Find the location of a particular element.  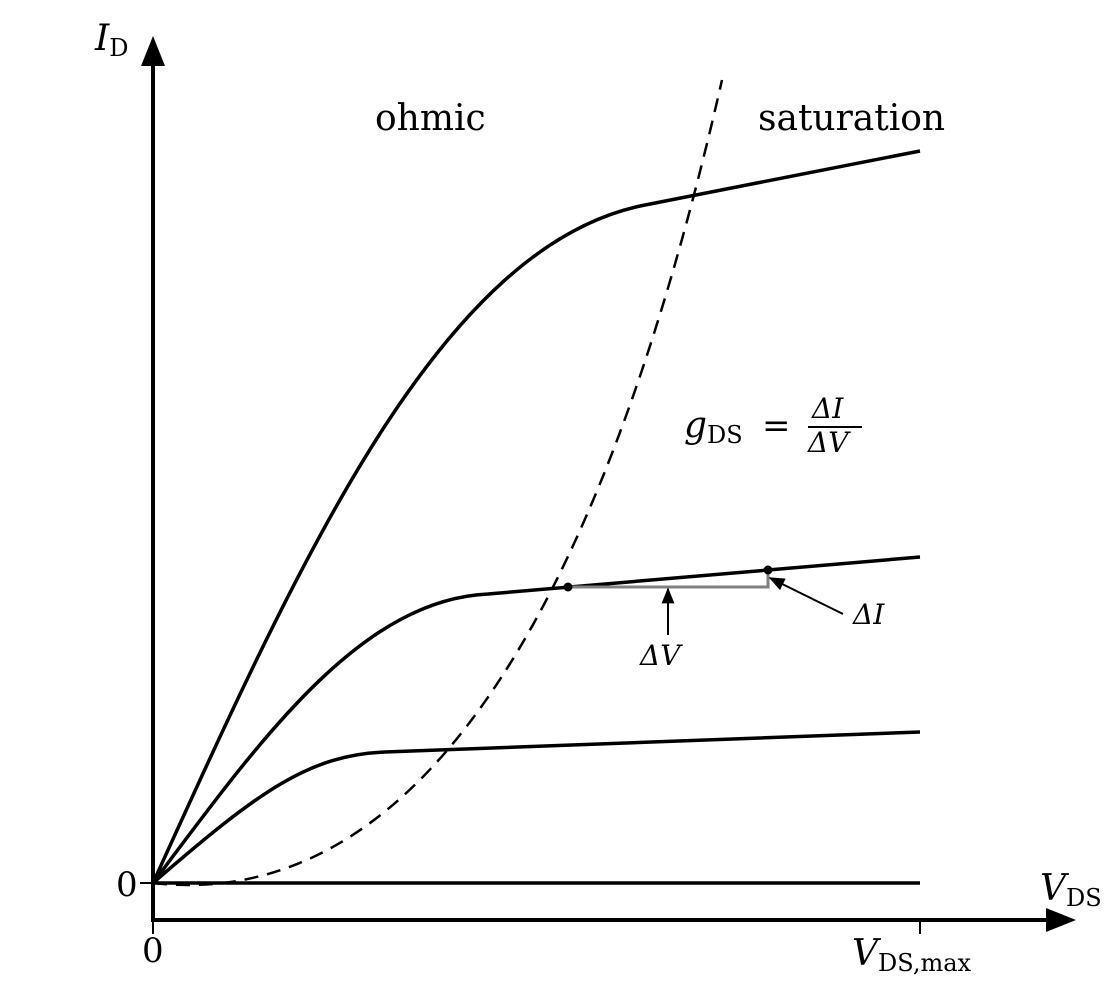

formula-numerator: ΔI is located at coordinates (827, 408).